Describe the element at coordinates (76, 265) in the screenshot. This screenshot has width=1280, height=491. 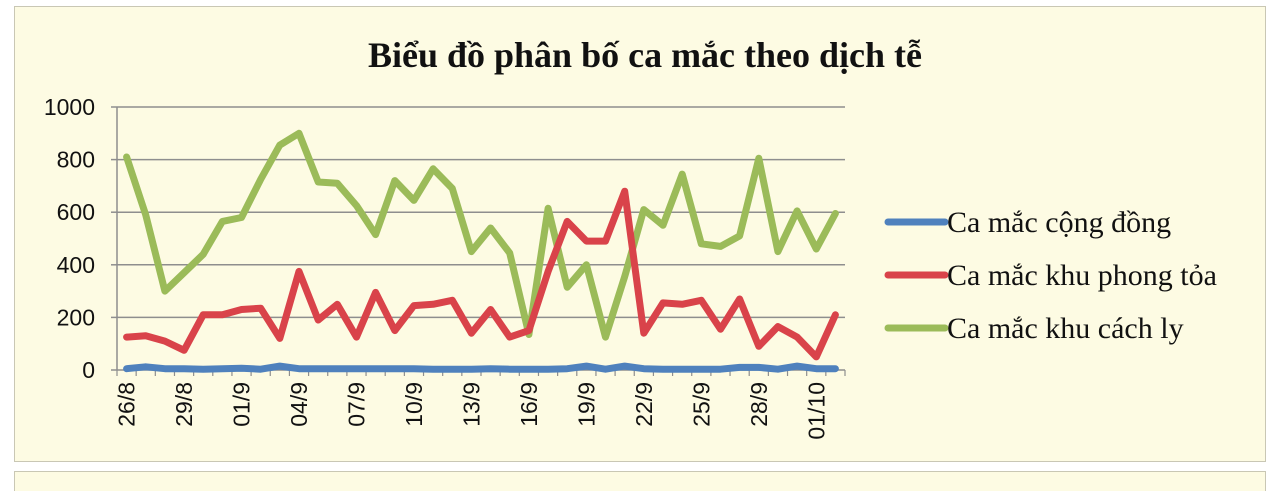
I see `y-tick-label: 400` at that location.